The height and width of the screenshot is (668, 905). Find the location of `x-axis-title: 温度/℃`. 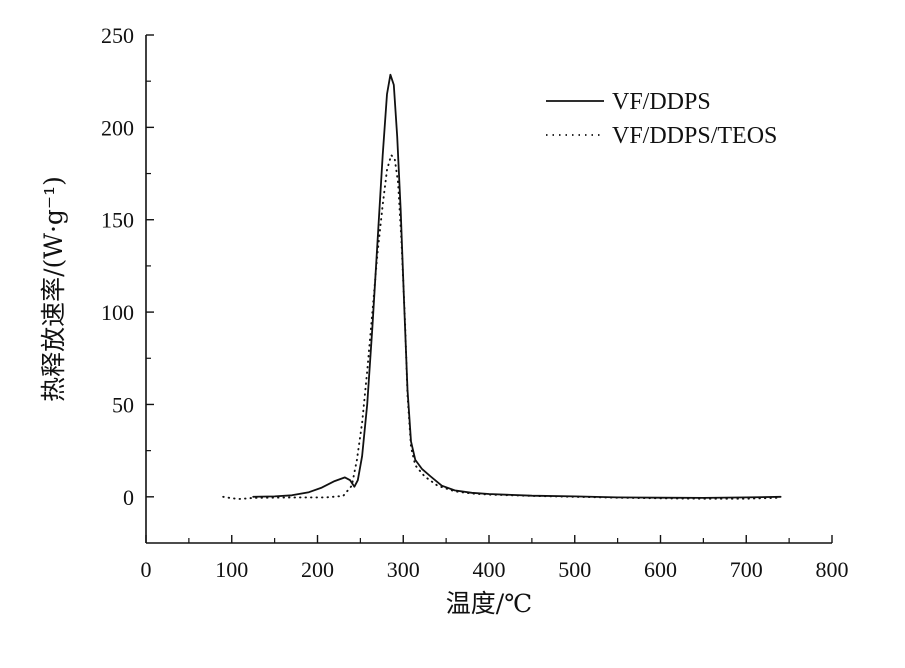

x-axis-title: 温度/℃ is located at coordinates (489, 603).